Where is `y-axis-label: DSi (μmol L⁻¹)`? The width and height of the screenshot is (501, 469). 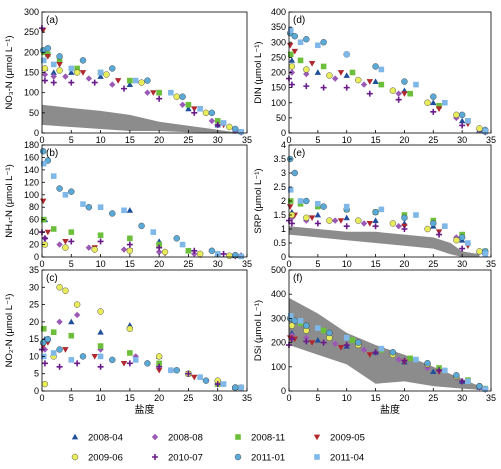 y-axis-label: DSi (μmol L⁻¹) is located at coordinates (258, 330).